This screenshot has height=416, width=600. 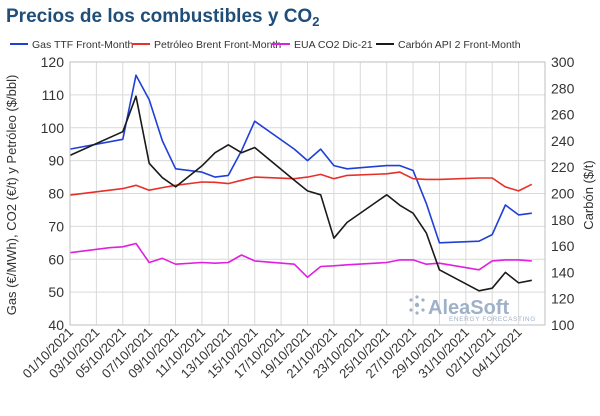 I want to click on y-right-tick-label: 160, so click(x=563, y=246).